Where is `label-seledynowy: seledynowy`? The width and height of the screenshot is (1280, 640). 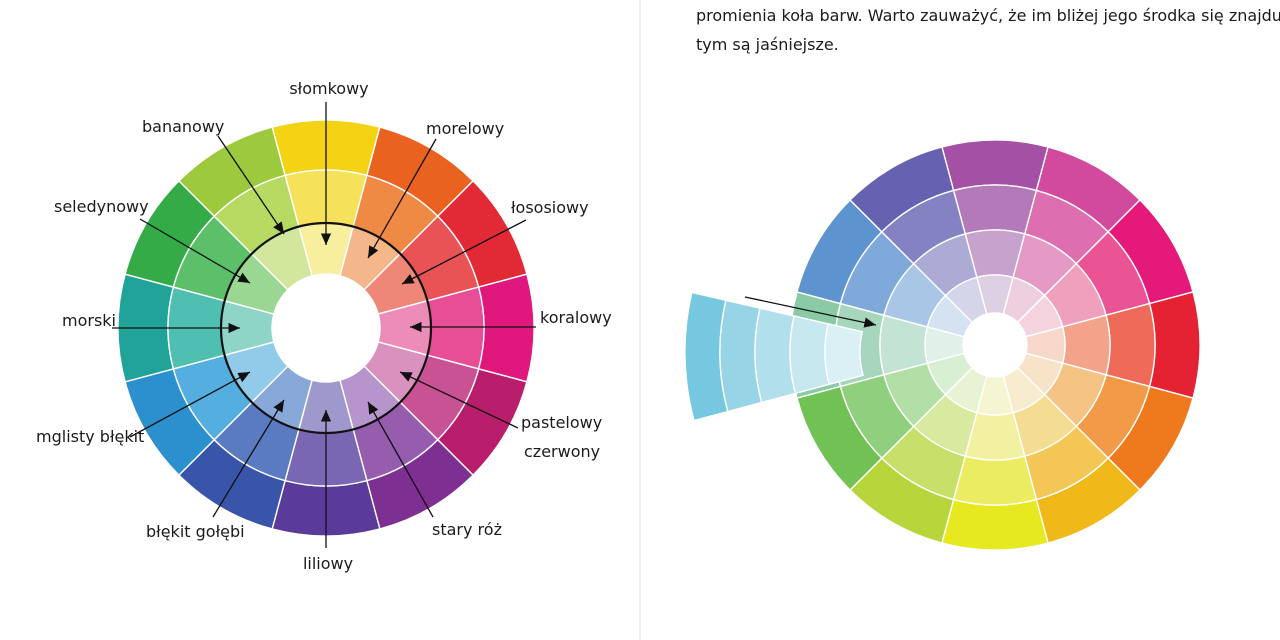 label-seledynowy: seledynowy is located at coordinates (101, 206).